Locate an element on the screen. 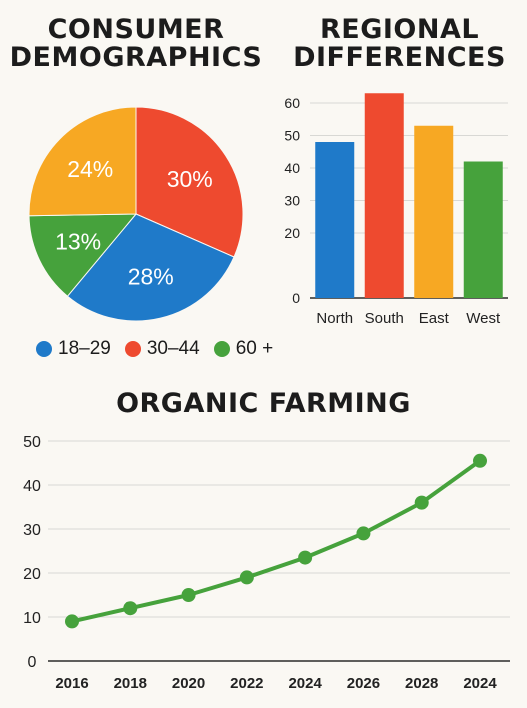 The height and width of the screenshot is (708, 527). pie-legend: 18–29 30–44 60 + is located at coordinates (154, 349).